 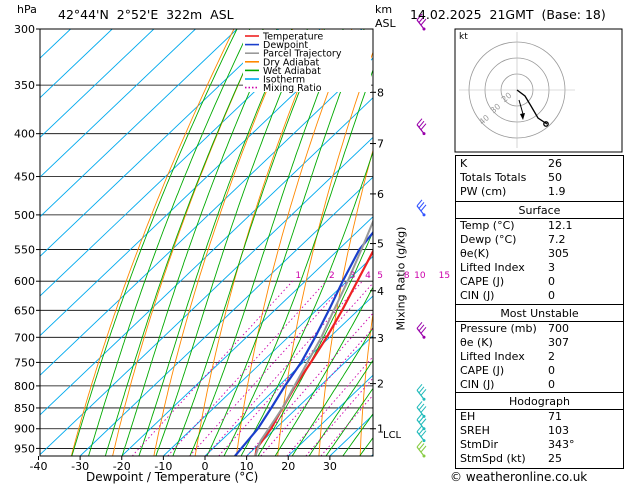 What do you see at coordinates (519, 477) in the screenshot?
I see `footer-copyright: © weatheronline.co.uk` at bounding box center [519, 477].